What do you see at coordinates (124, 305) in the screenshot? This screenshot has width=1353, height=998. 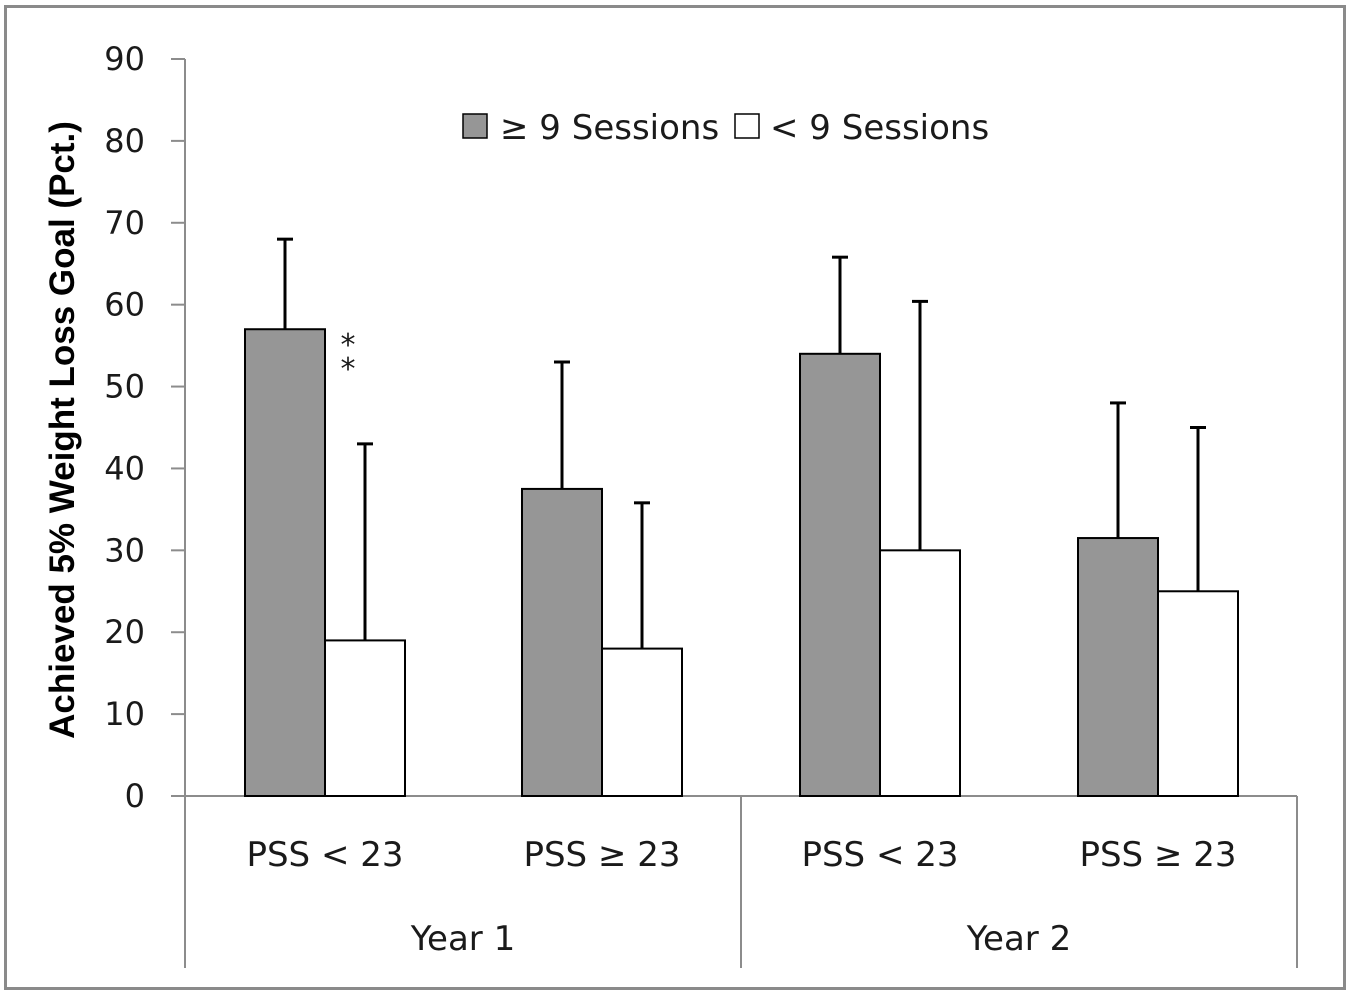 I see `y-tick-label: 60` at bounding box center [124, 305].